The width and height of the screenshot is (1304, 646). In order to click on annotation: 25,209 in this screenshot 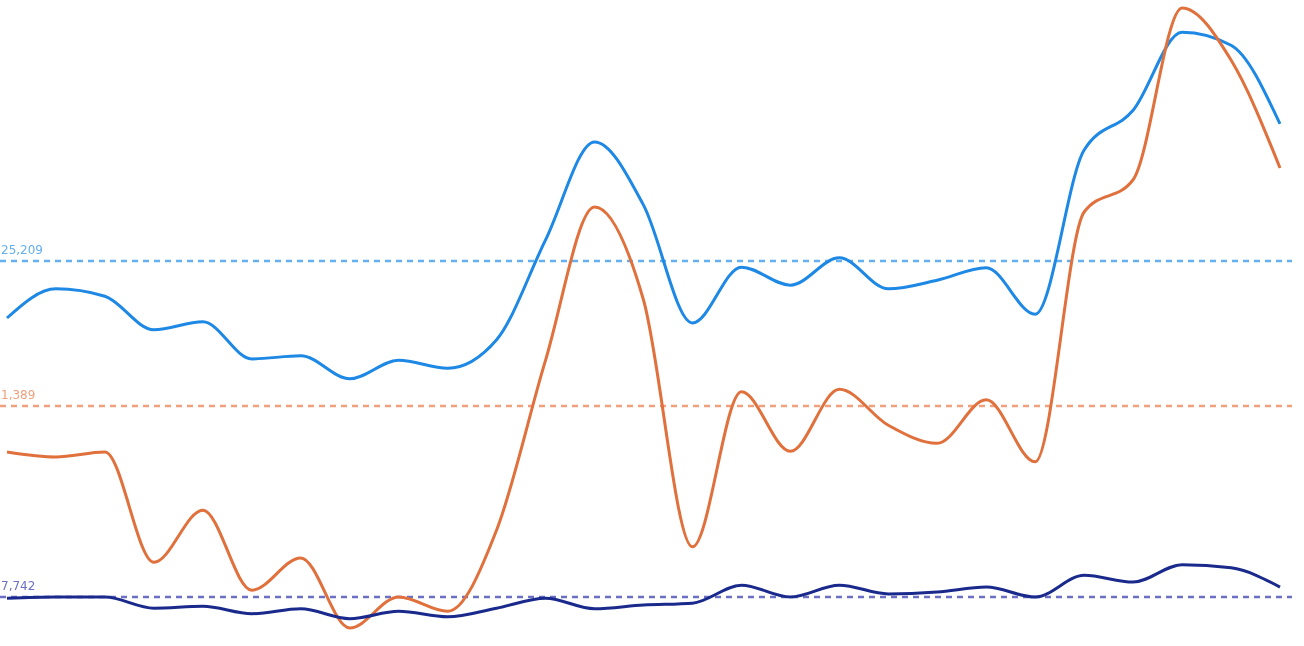, I will do `click(22, 249)`.